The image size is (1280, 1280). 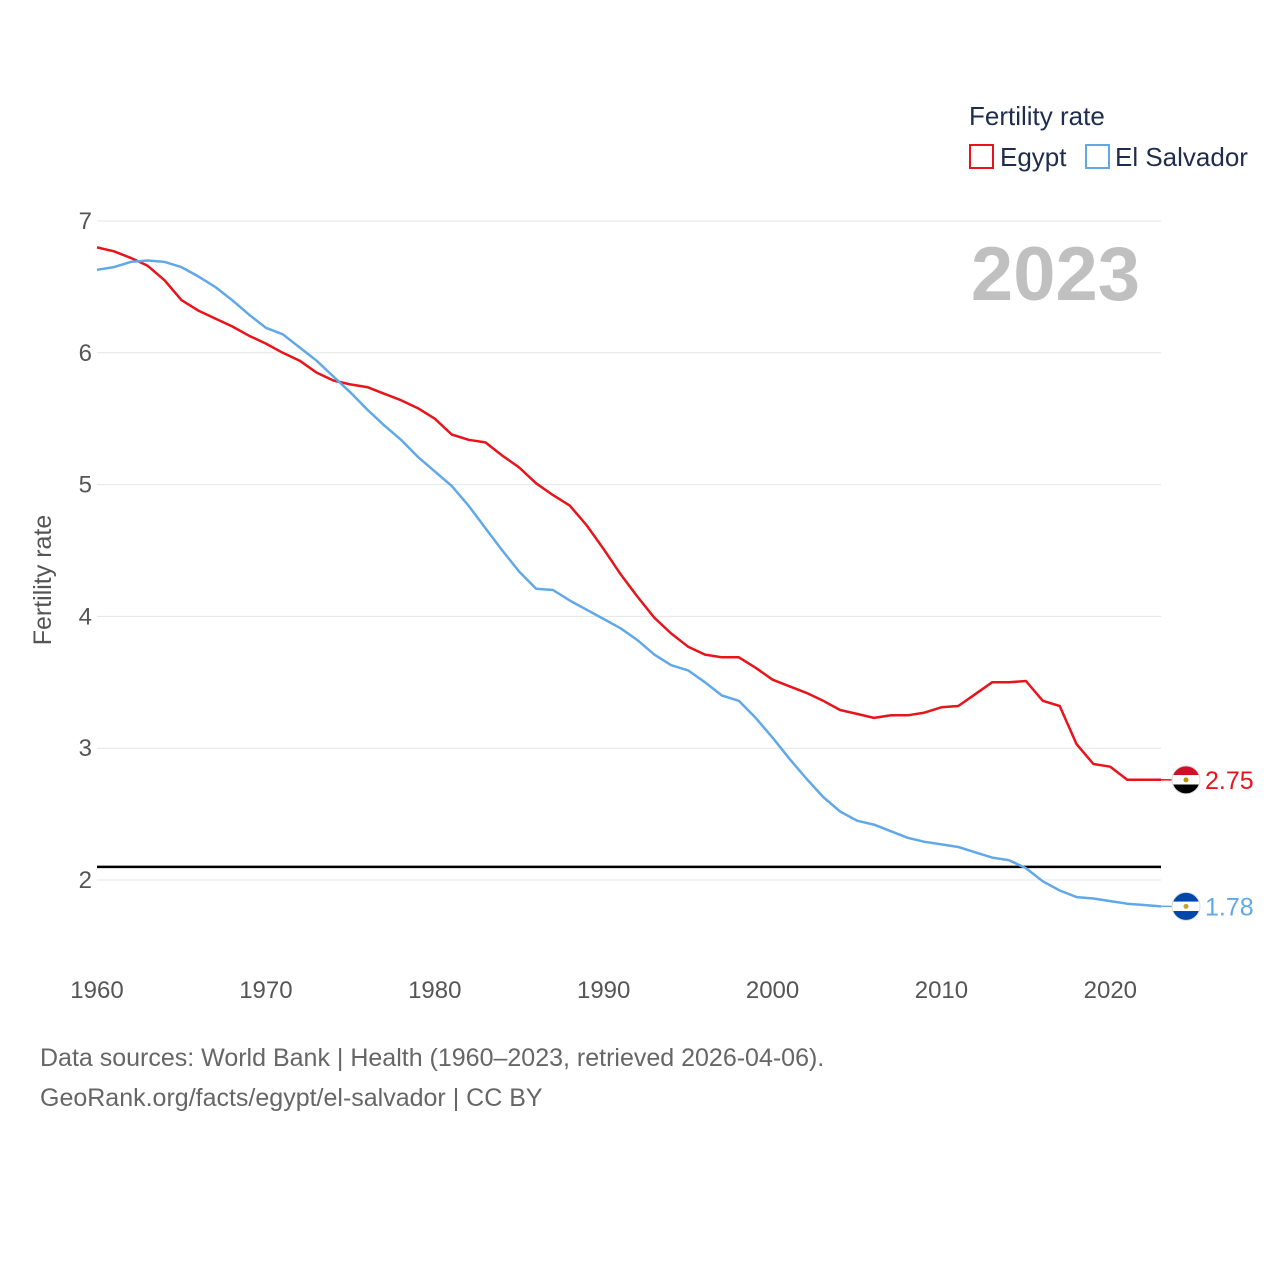 I want to click on y-axis-title: Fertility rate, so click(x=43, y=580).